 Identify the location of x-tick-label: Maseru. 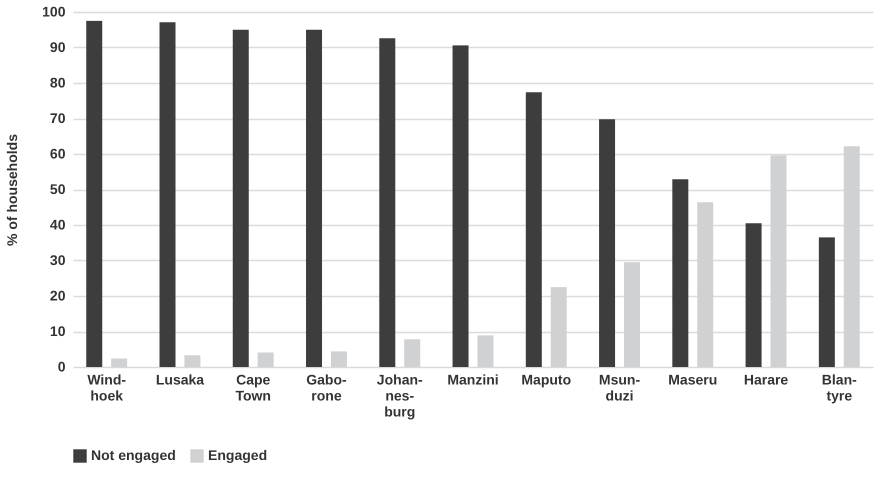
(693, 380).